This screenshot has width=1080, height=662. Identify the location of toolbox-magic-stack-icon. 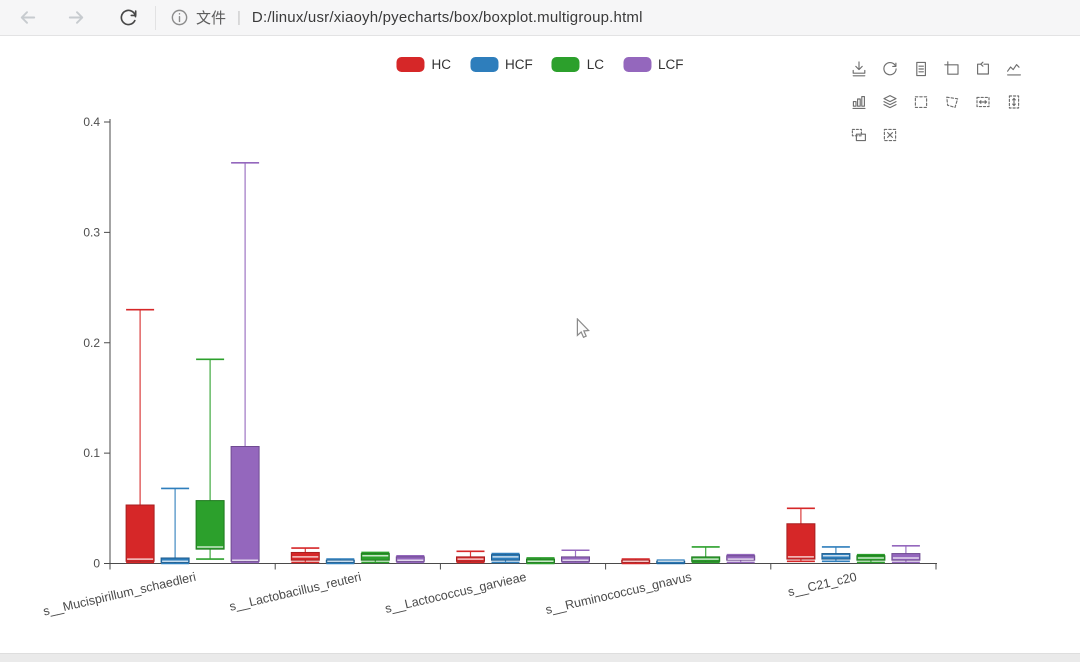
(890, 102).